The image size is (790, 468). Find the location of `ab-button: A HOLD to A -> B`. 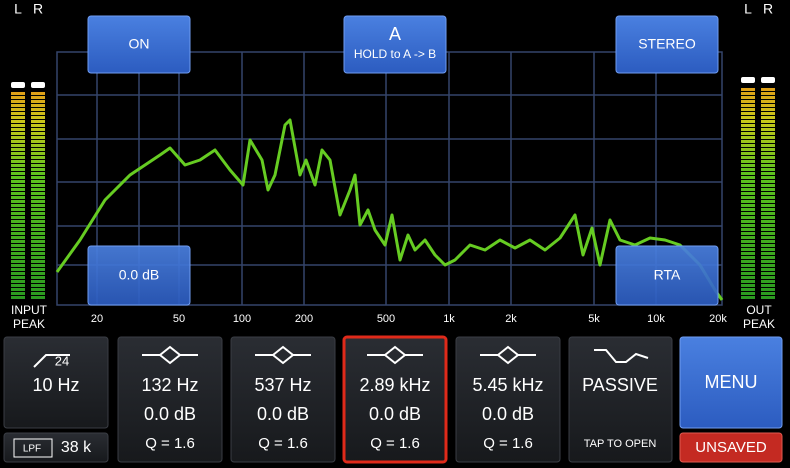

ab-button: A HOLD to A -> B is located at coordinates (395, 44).